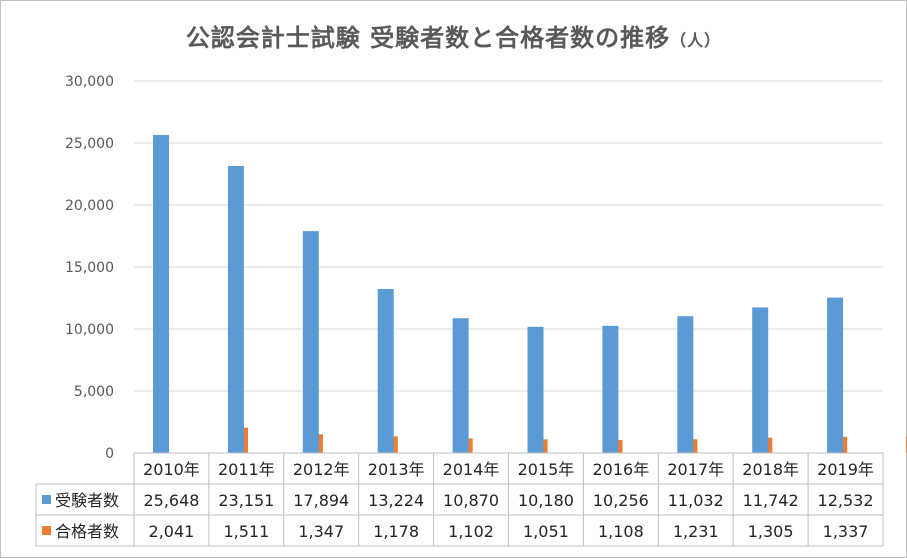 Image resolution: width=907 pixels, height=558 pixels. Describe the element at coordinates (845, 469) in the screenshot. I see `category-label: 2019年` at that location.